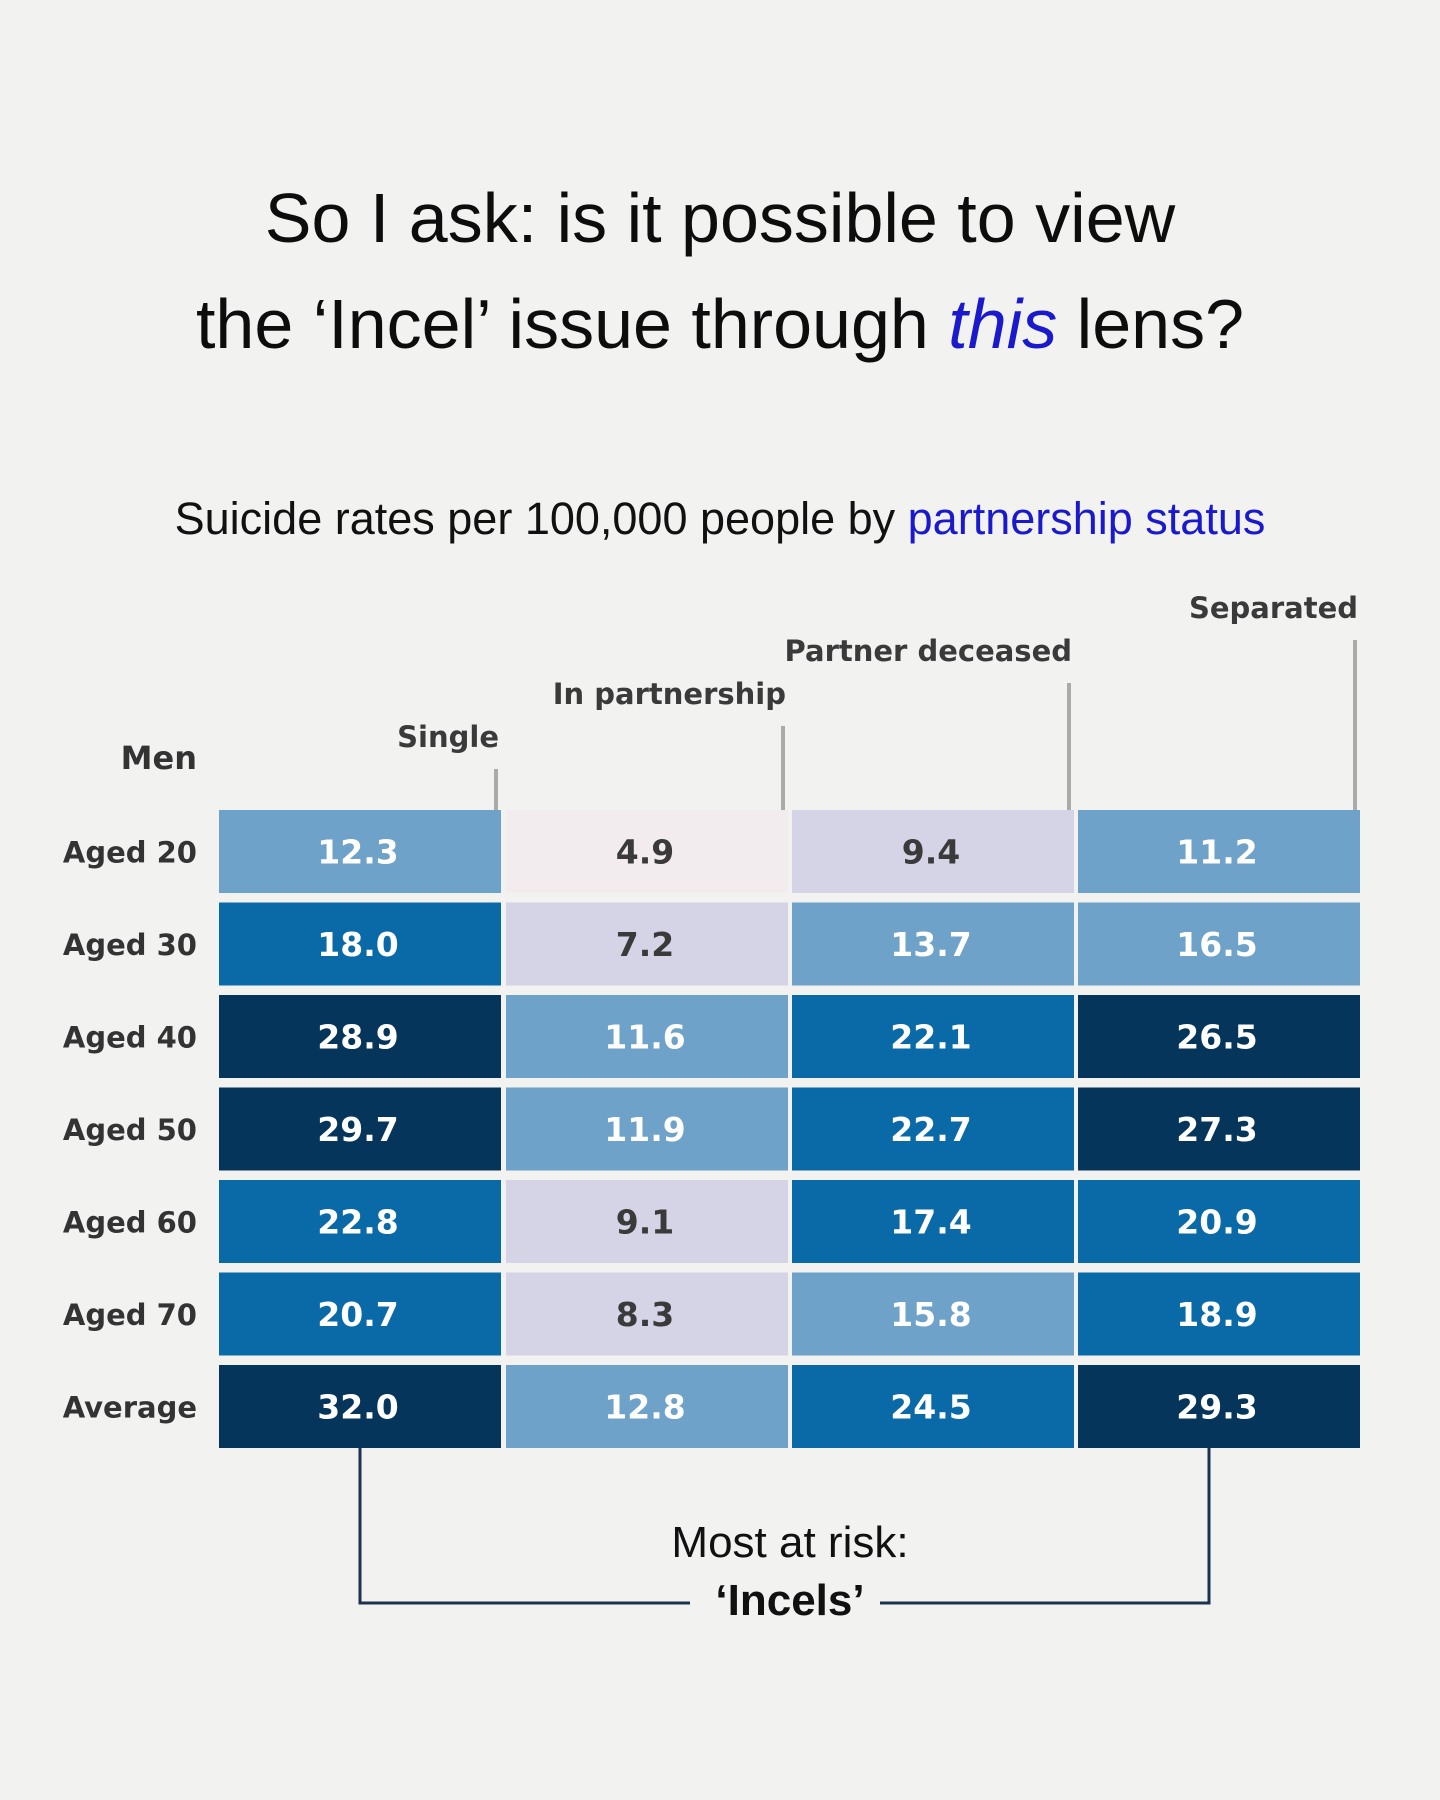 The image size is (1440, 1800). I want to click on row-label: Aged 50, so click(130, 1130).